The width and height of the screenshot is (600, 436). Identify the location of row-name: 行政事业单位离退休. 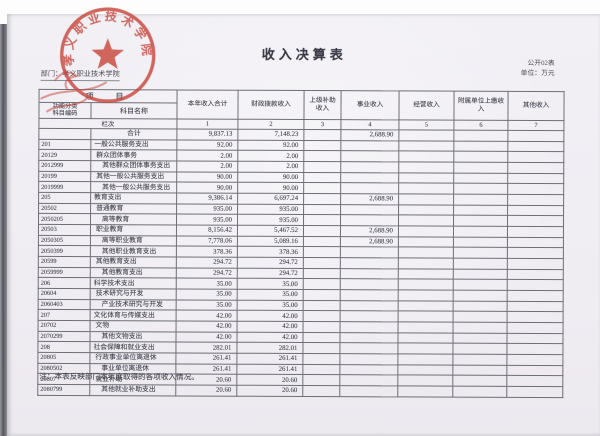
(132, 358).